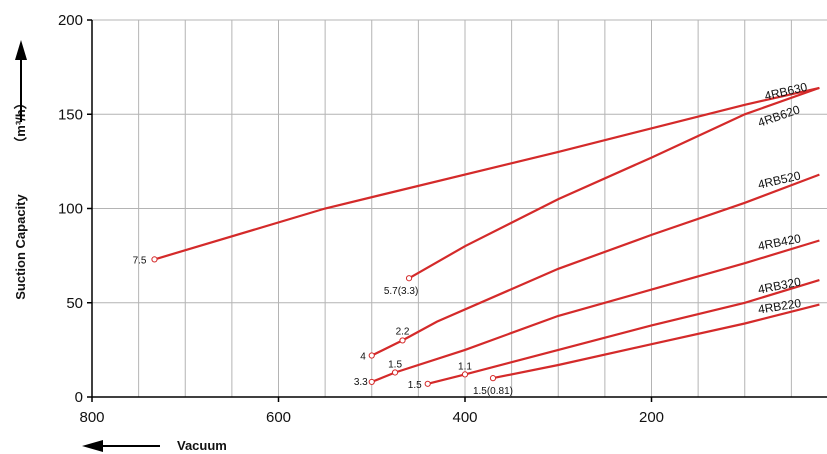 This screenshot has height=454, width=827. Describe the element at coordinates (780, 179) in the screenshot. I see `series-label-4RB520: 4RB520` at that location.